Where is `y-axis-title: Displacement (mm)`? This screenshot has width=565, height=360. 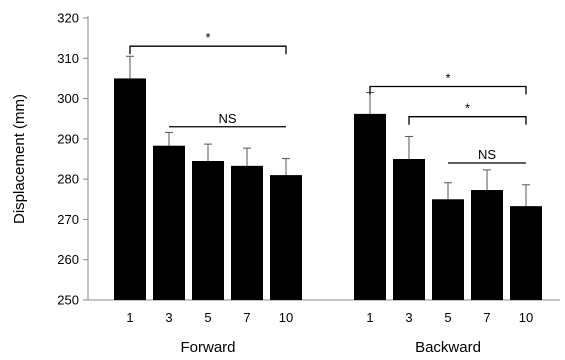
y-axis-title: Displacement (mm) is located at coordinates (19, 159).